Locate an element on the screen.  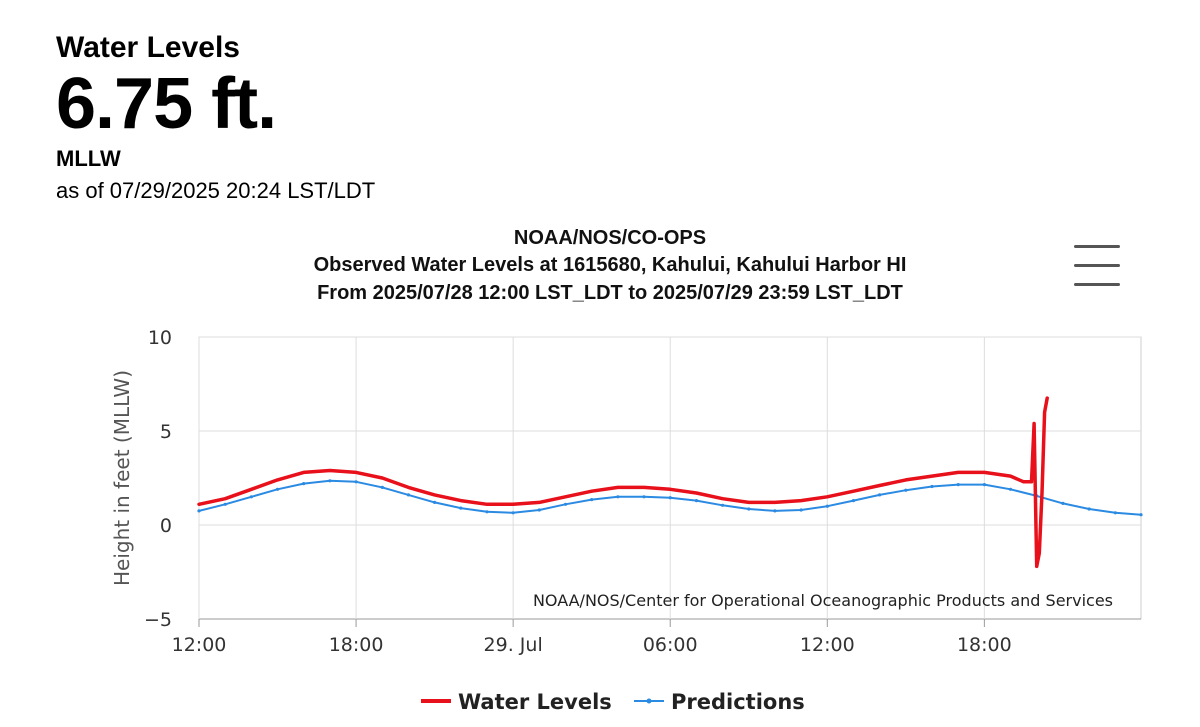
legend-label-predictions: Predictions is located at coordinates (738, 702).